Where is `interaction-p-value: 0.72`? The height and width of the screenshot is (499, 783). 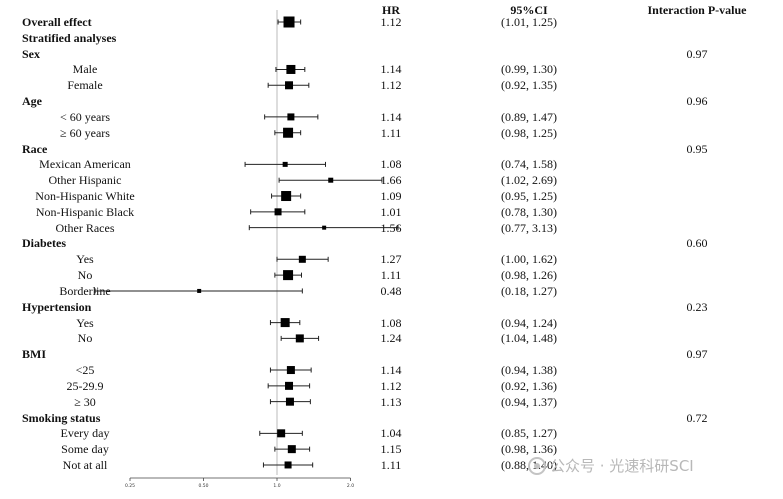
interaction-p-value: 0.72 is located at coordinates (697, 417).